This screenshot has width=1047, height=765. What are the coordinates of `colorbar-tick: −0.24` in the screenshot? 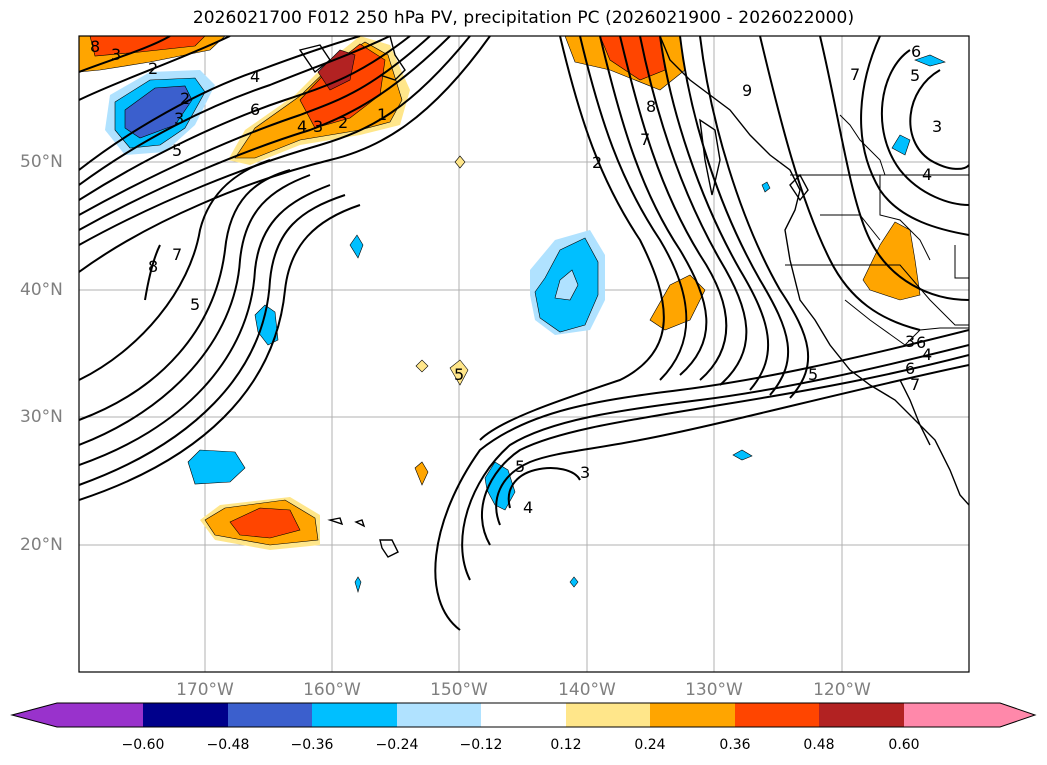 It's located at (397, 745).